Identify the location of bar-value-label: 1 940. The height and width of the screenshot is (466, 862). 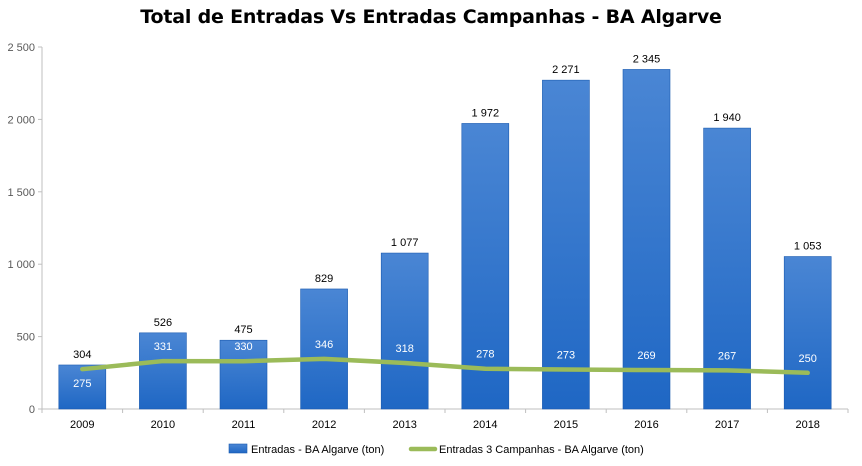
(727, 118).